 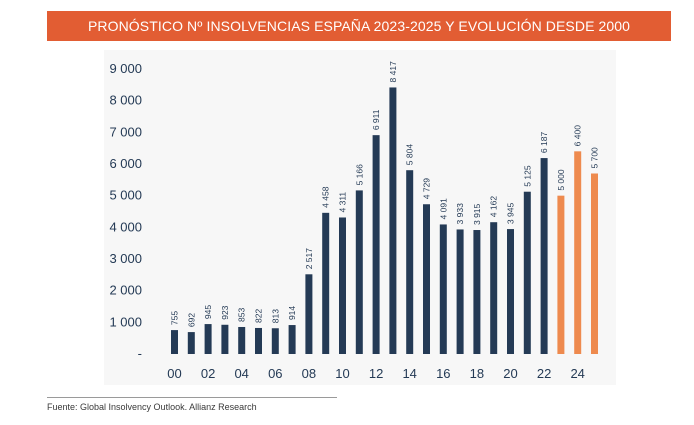 I want to click on x-tick-label: 22, so click(x=544, y=373).